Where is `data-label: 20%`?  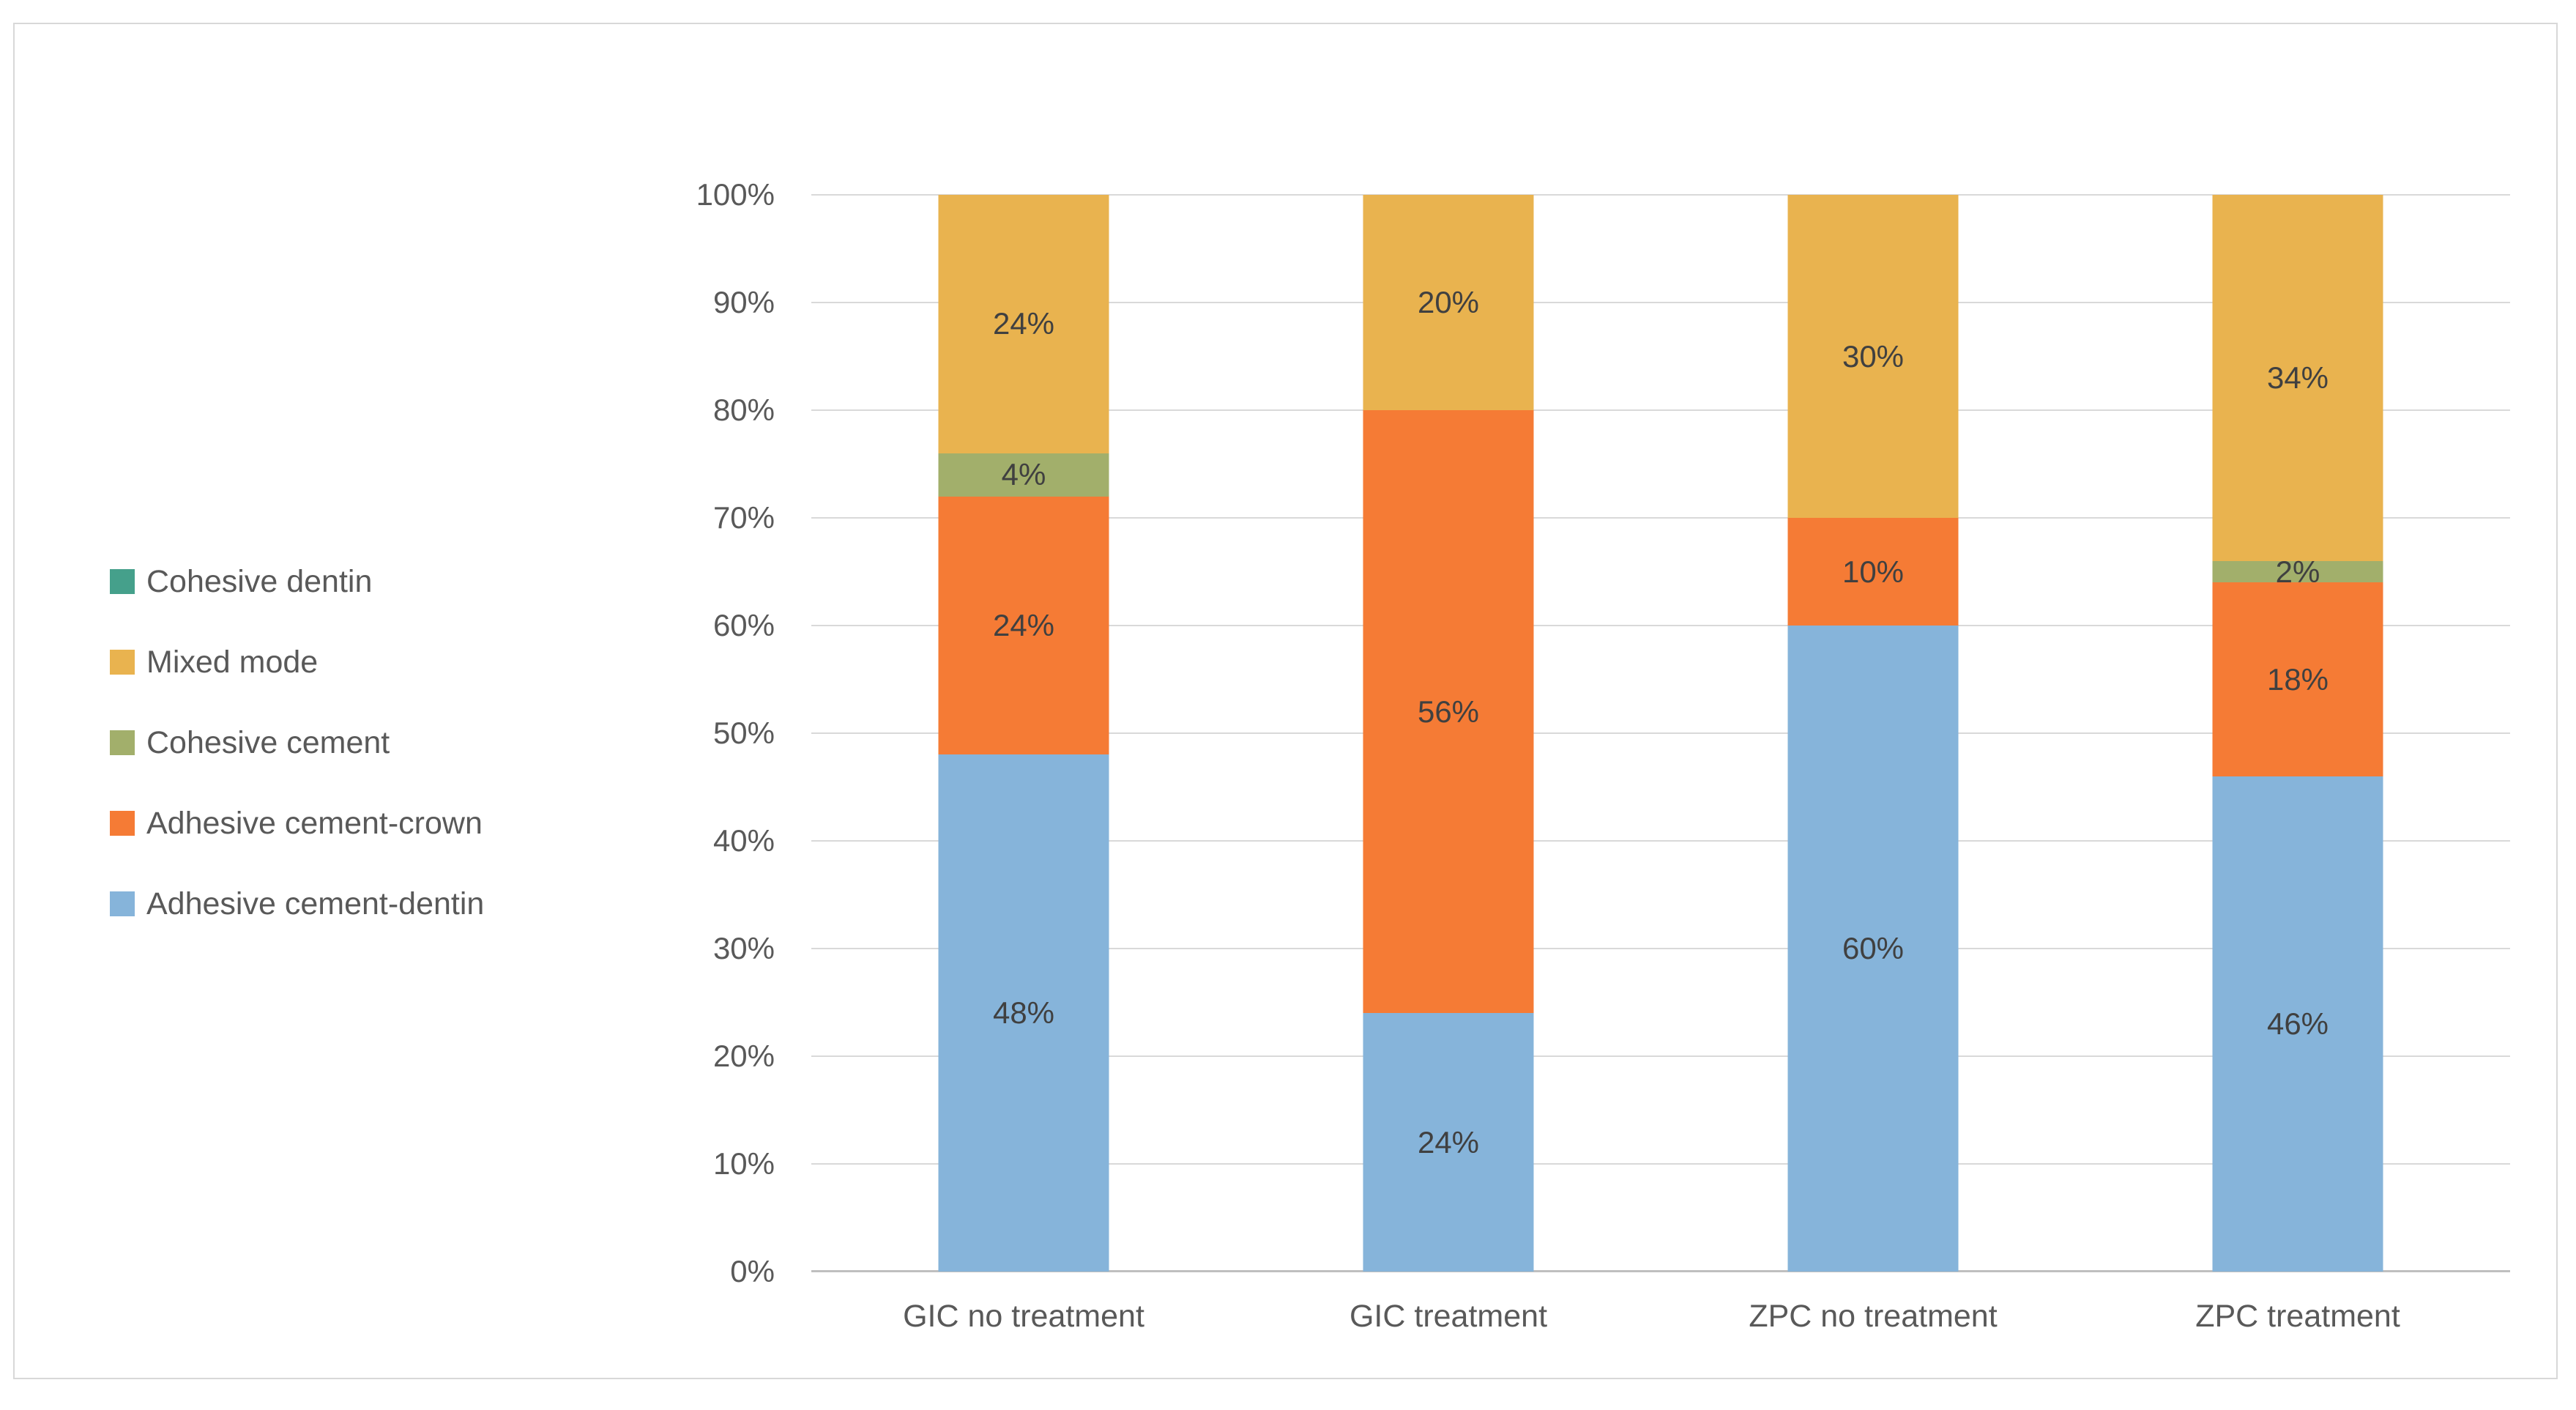 data-label: 20% is located at coordinates (1448, 302).